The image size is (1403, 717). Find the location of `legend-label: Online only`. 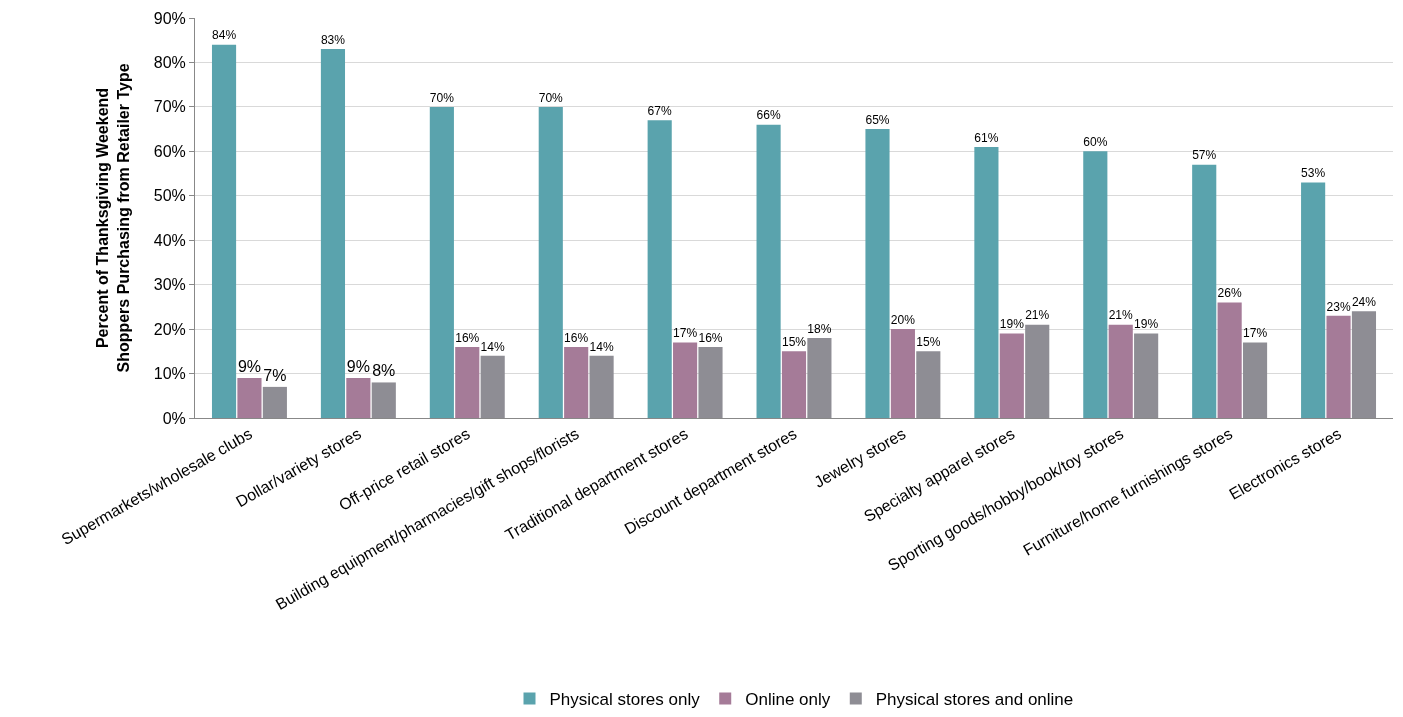

legend-label: Online only is located at coordinates (788, 700).